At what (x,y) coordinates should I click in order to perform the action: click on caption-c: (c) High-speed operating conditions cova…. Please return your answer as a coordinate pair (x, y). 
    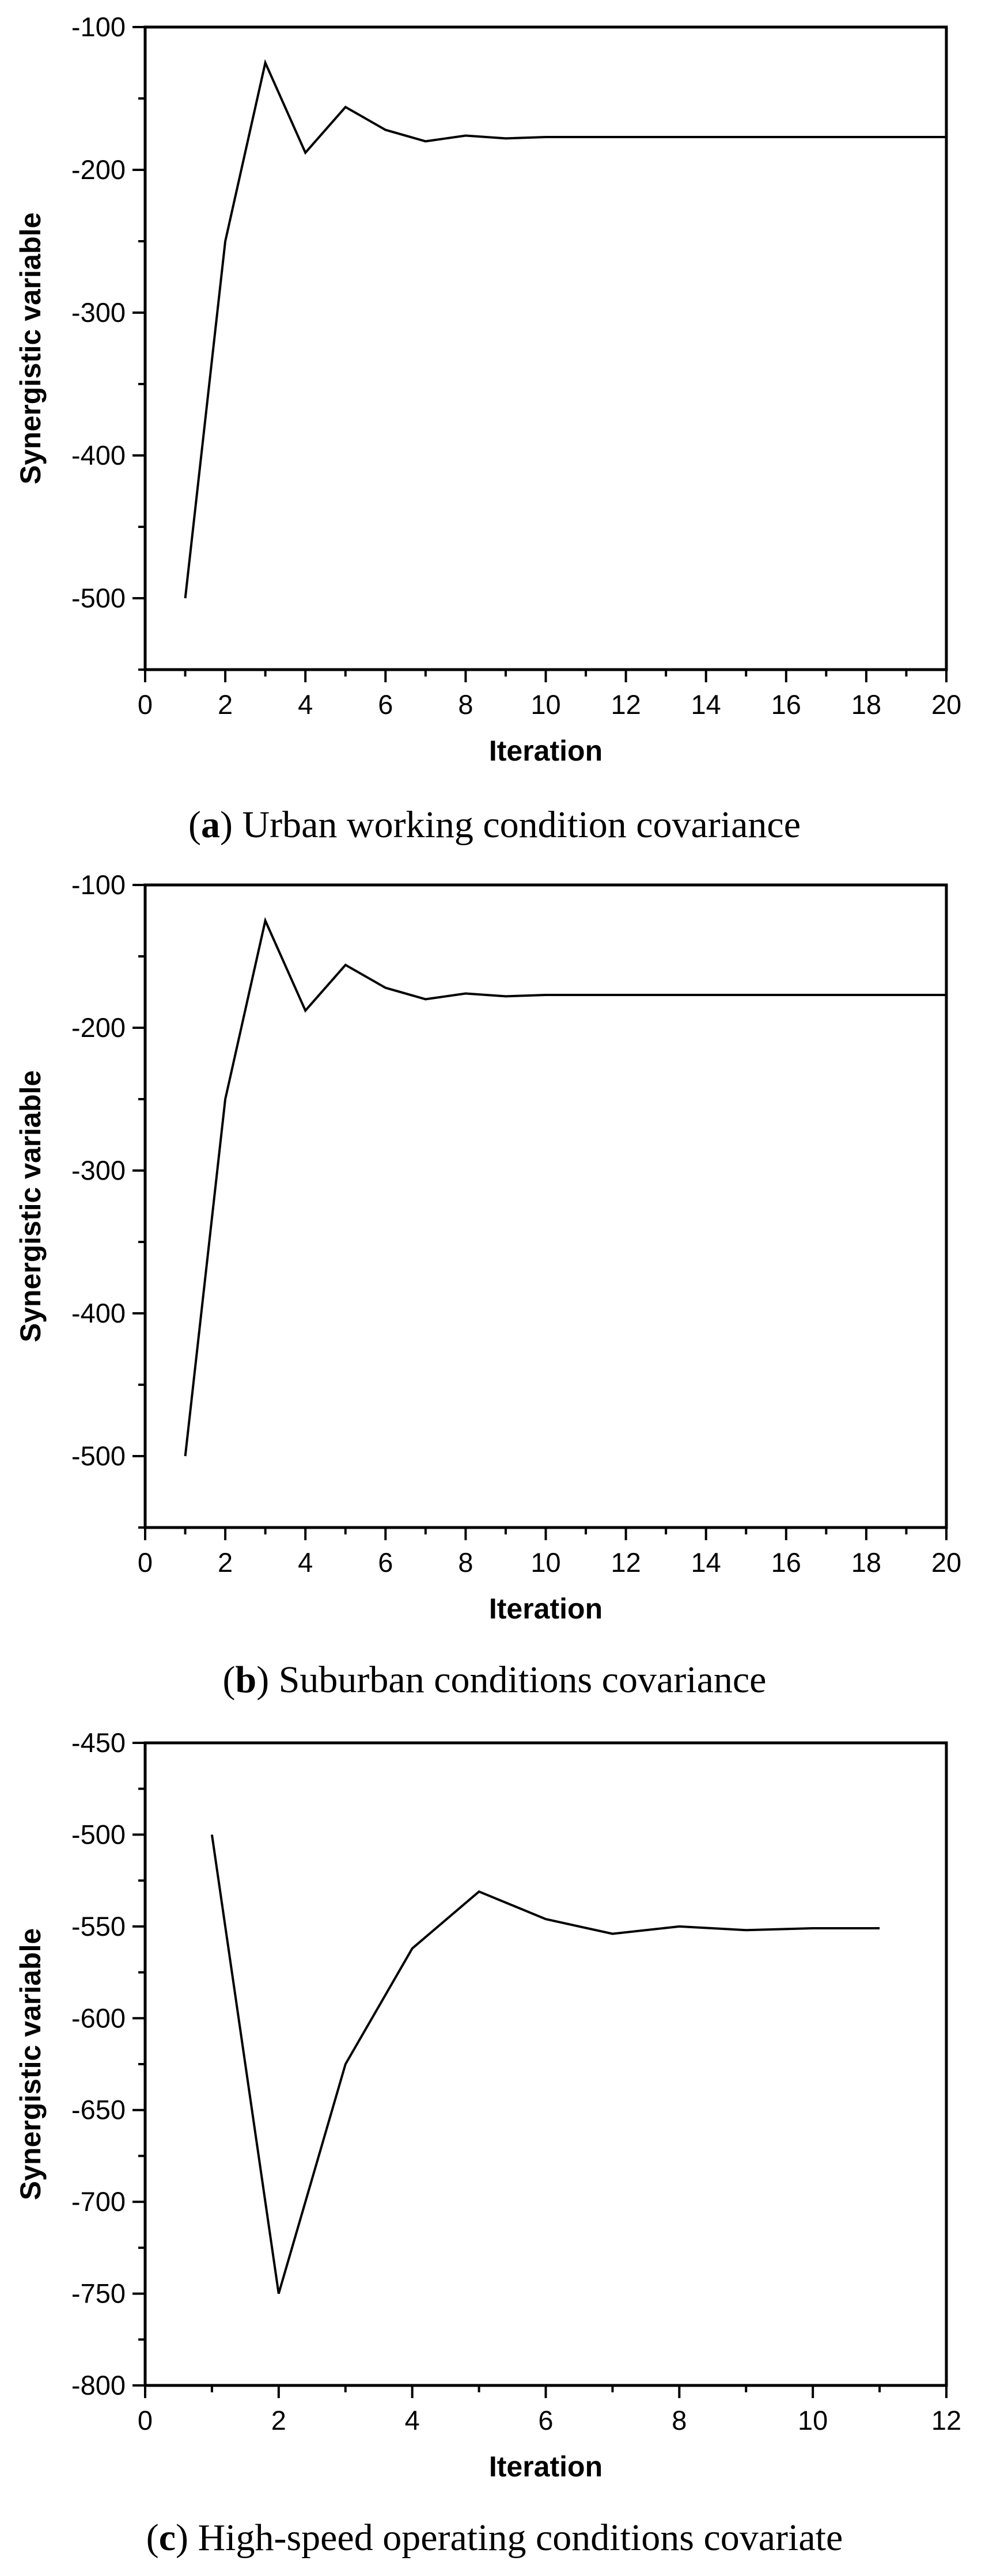
    Looking at the image, I should click on (494, 2538).